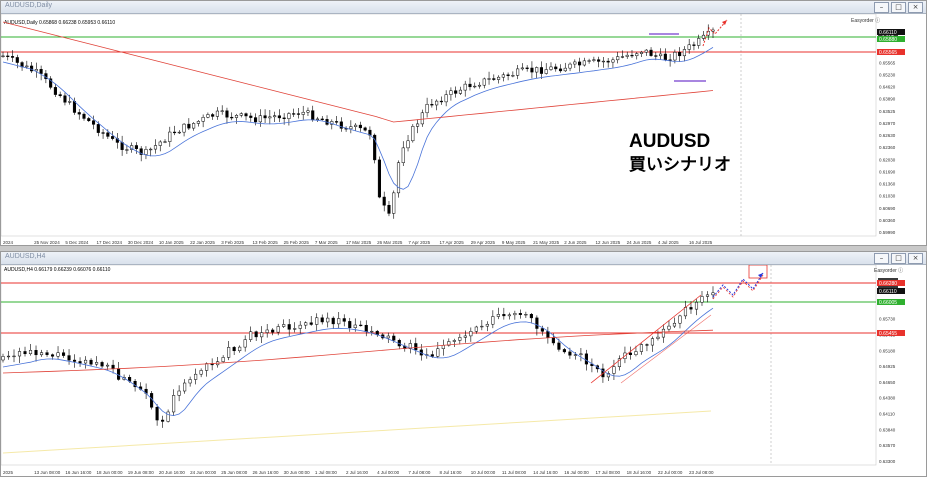 This screenshot has height=477, width=927. Describe the element at coordinates (419, 472) in the screenshot. I see `time-axis-tick: 7 Jul 08:00` at that location.